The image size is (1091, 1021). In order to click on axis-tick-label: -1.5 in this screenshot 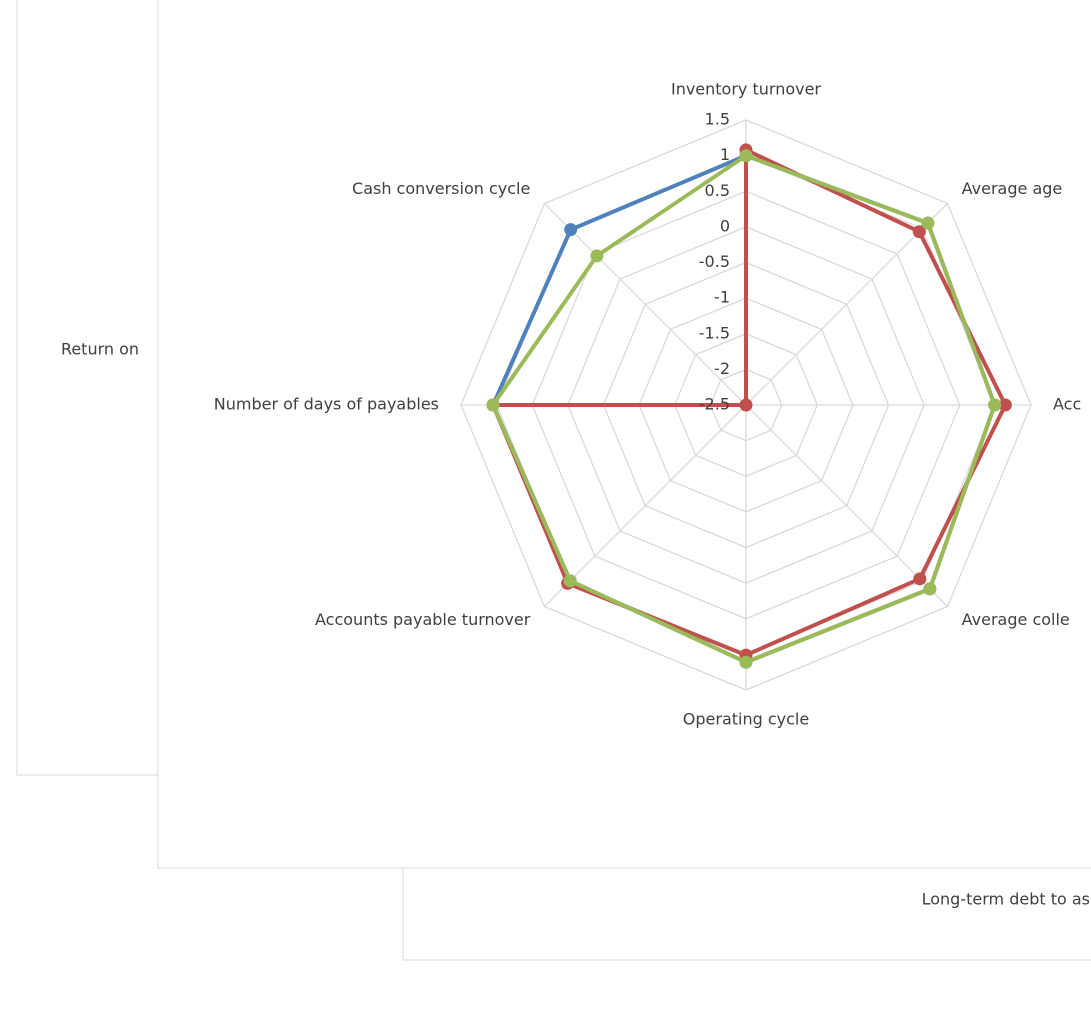, I will do `click(714, 332)`.